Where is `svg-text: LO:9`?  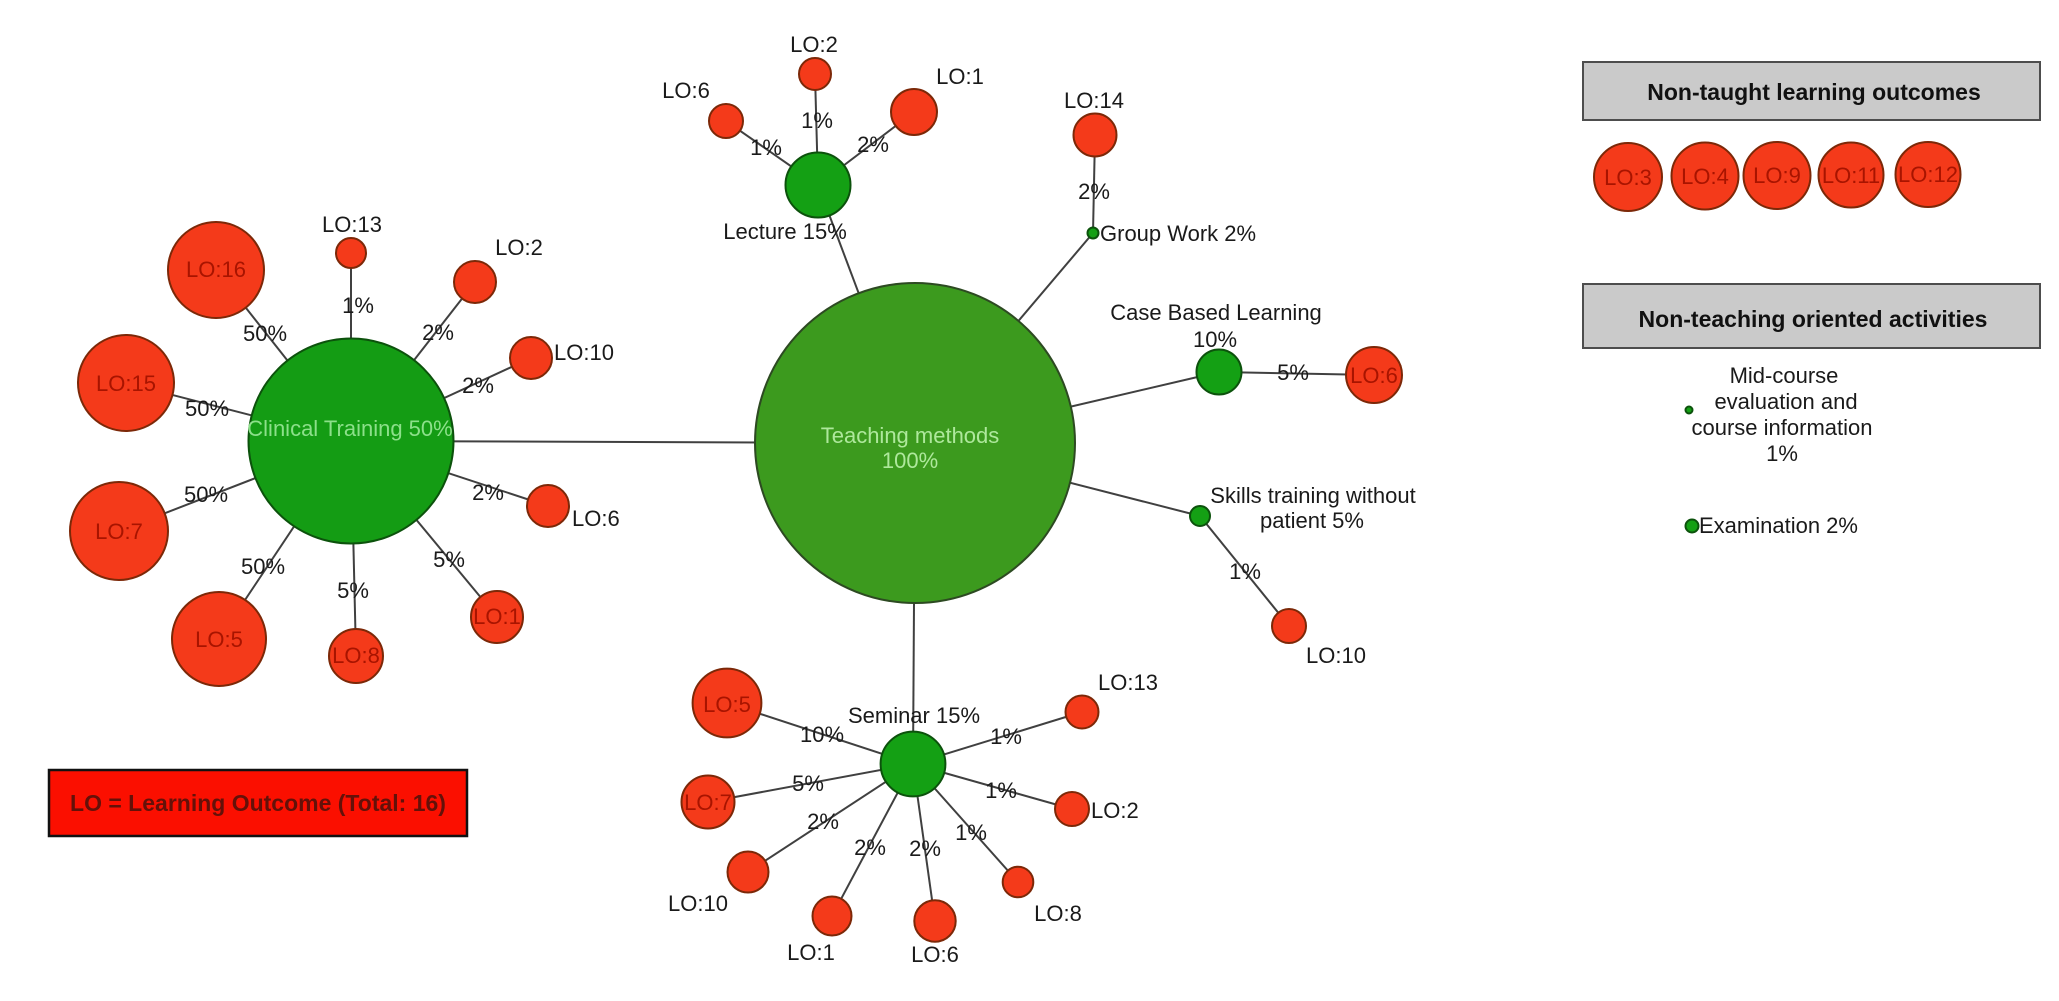
svg-text: LO:9 is located at coordinates (1777, 175).